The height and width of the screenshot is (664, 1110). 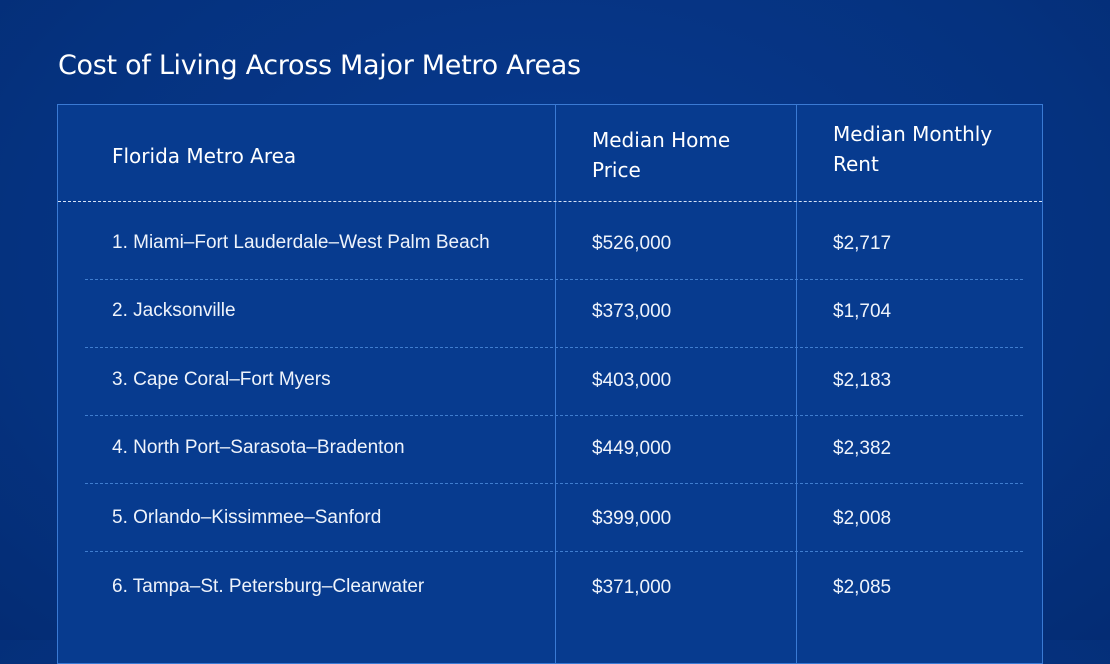 I want to click on cell-monthly-rent: $2,717, so click(x=862, y=243).